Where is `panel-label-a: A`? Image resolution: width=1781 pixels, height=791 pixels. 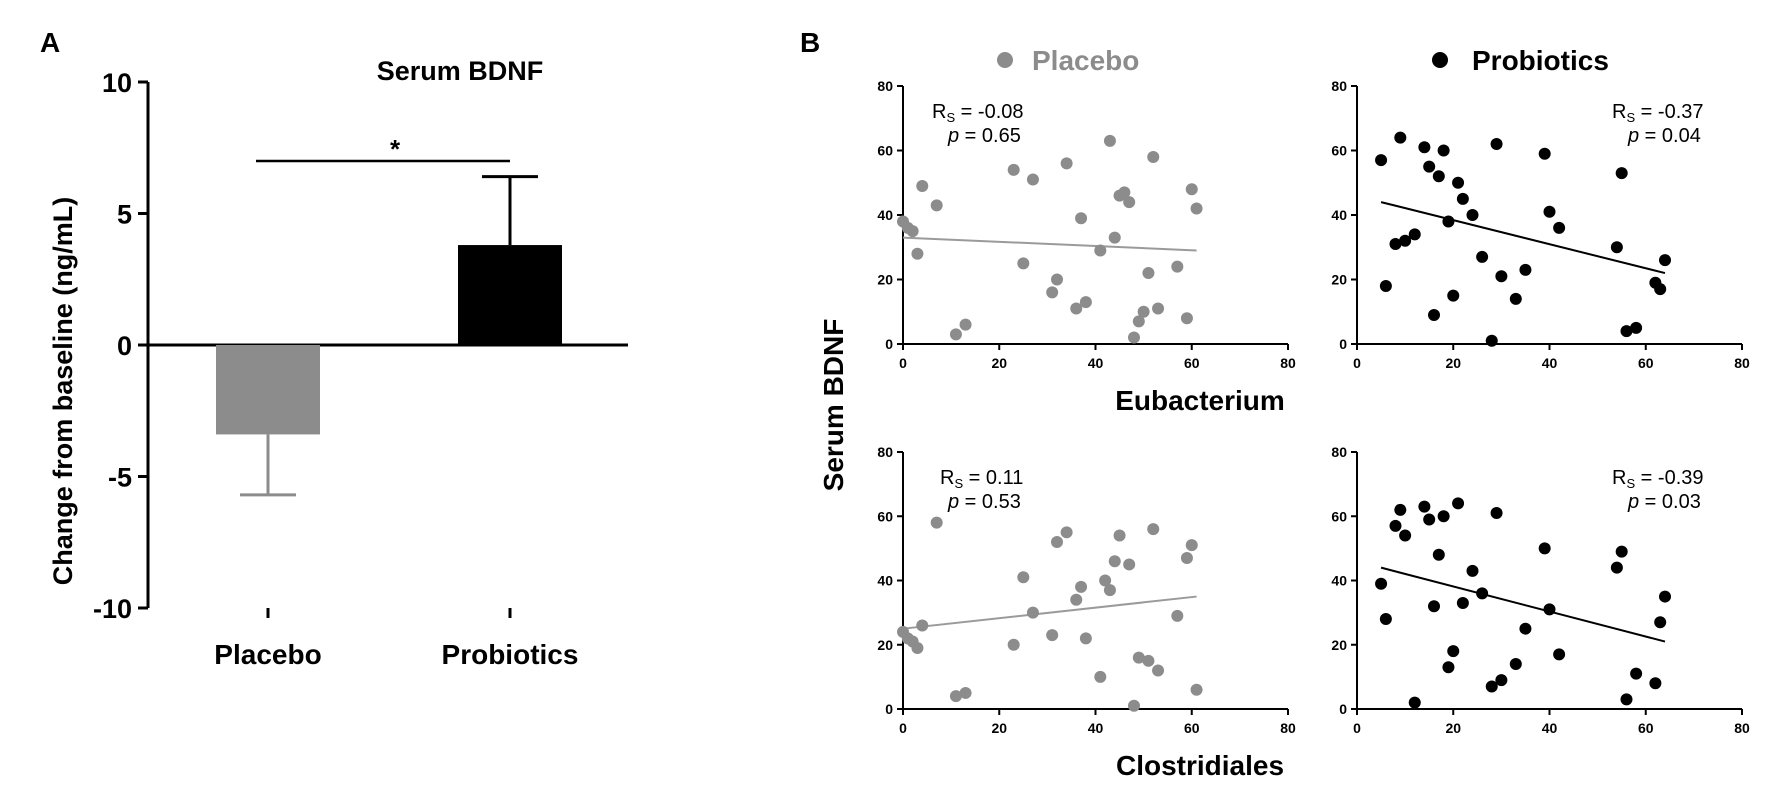 panel-label-a: A is located at coordinates (50, 42).